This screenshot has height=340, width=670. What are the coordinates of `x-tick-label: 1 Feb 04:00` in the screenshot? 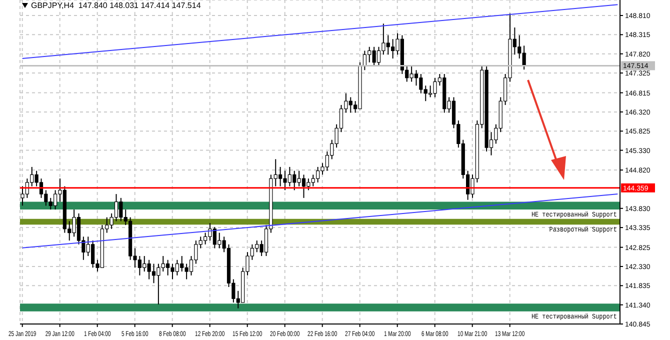 It's located at (98, 334).